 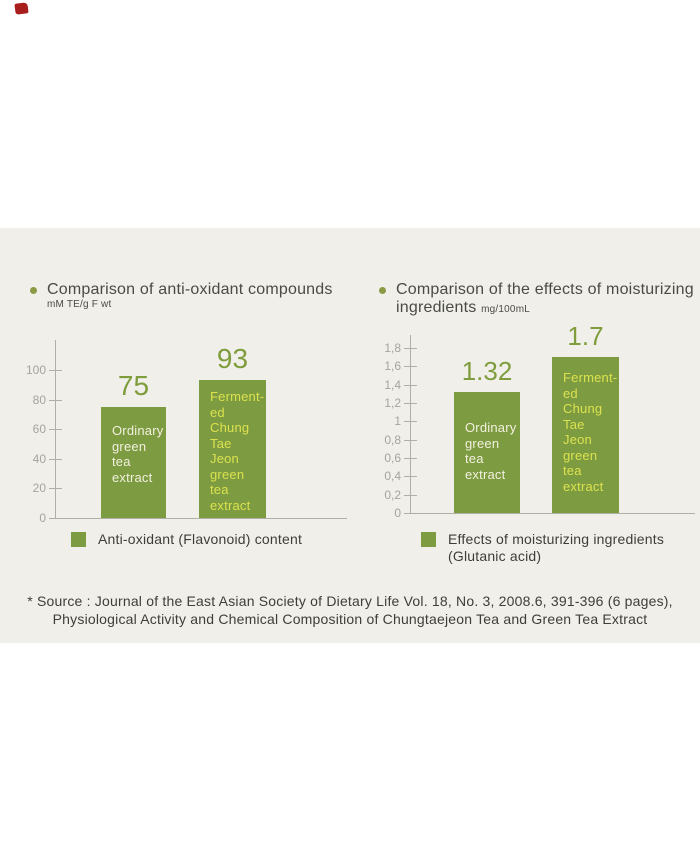 What do you see at coordinates (392, 476) in the screenshot?
I see `y-tick-label: 0,4` at bounding box center [392, 476].